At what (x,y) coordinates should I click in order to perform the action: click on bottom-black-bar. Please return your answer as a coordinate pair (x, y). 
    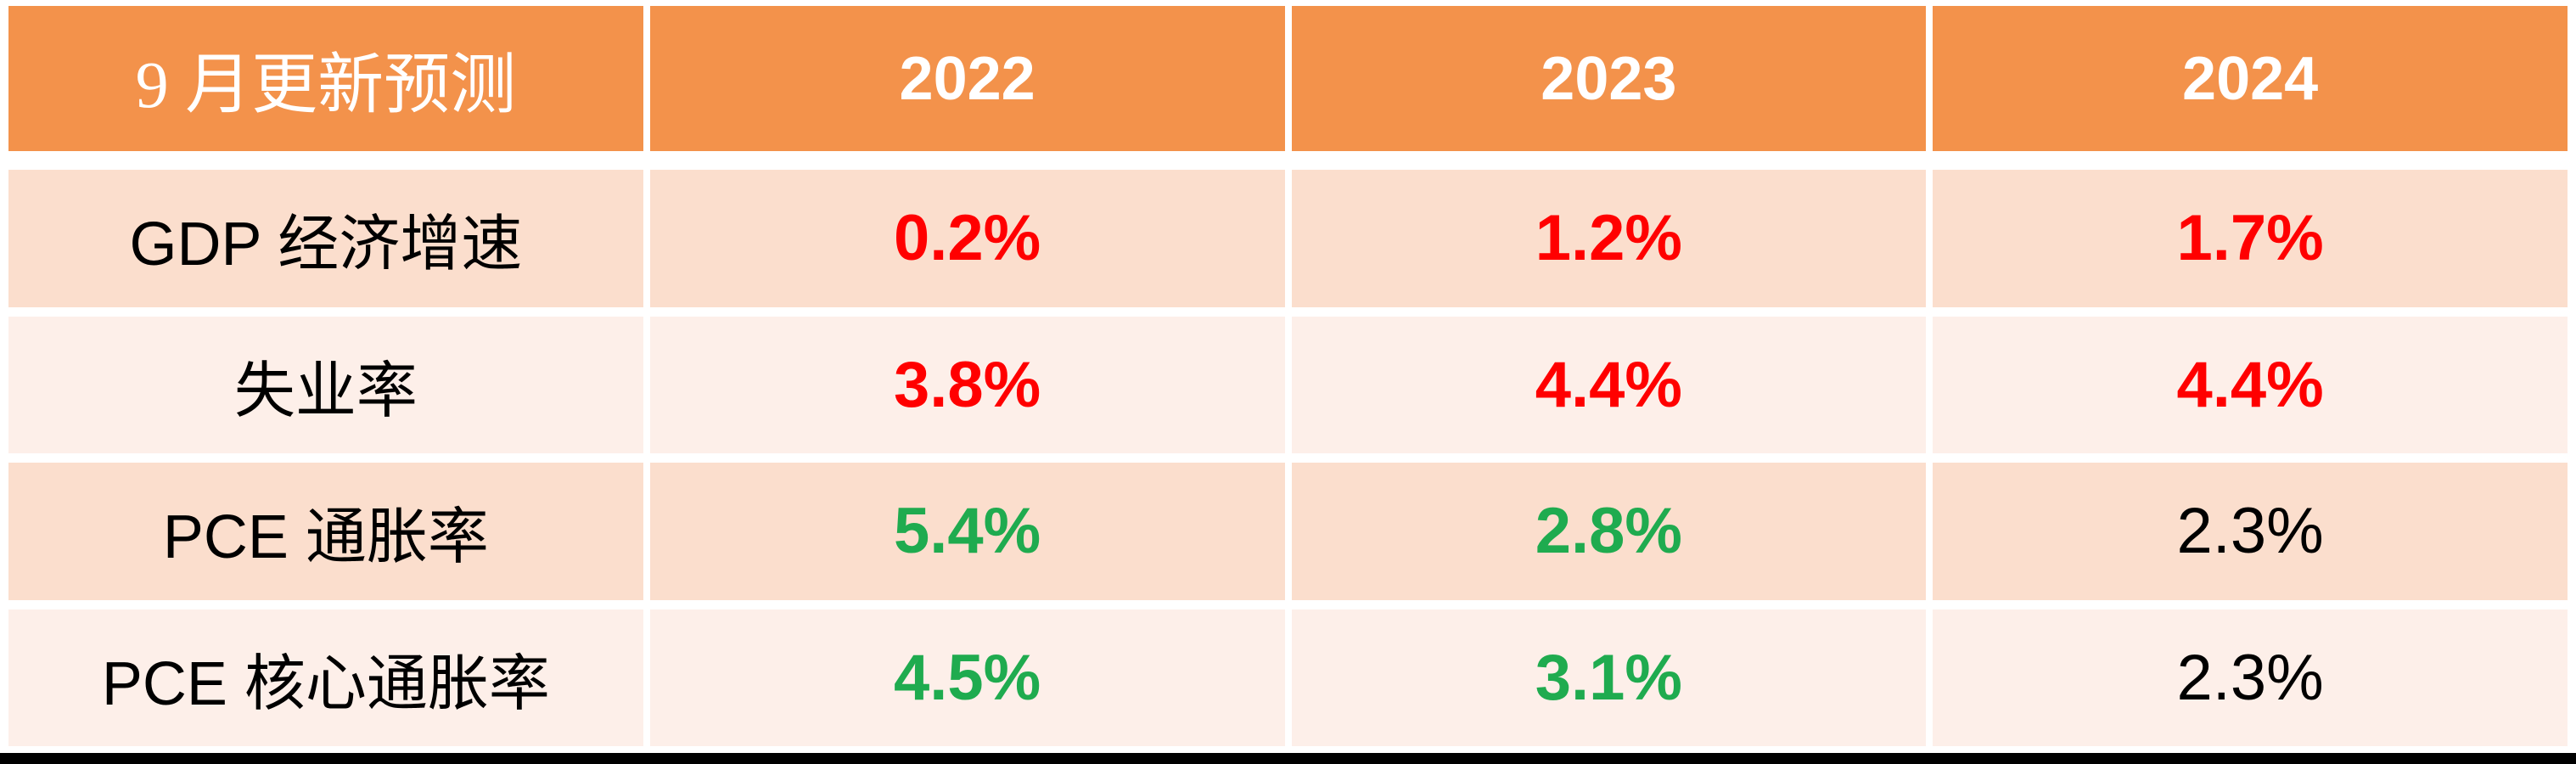
    Looking at the image, I should click on (1288, 758).